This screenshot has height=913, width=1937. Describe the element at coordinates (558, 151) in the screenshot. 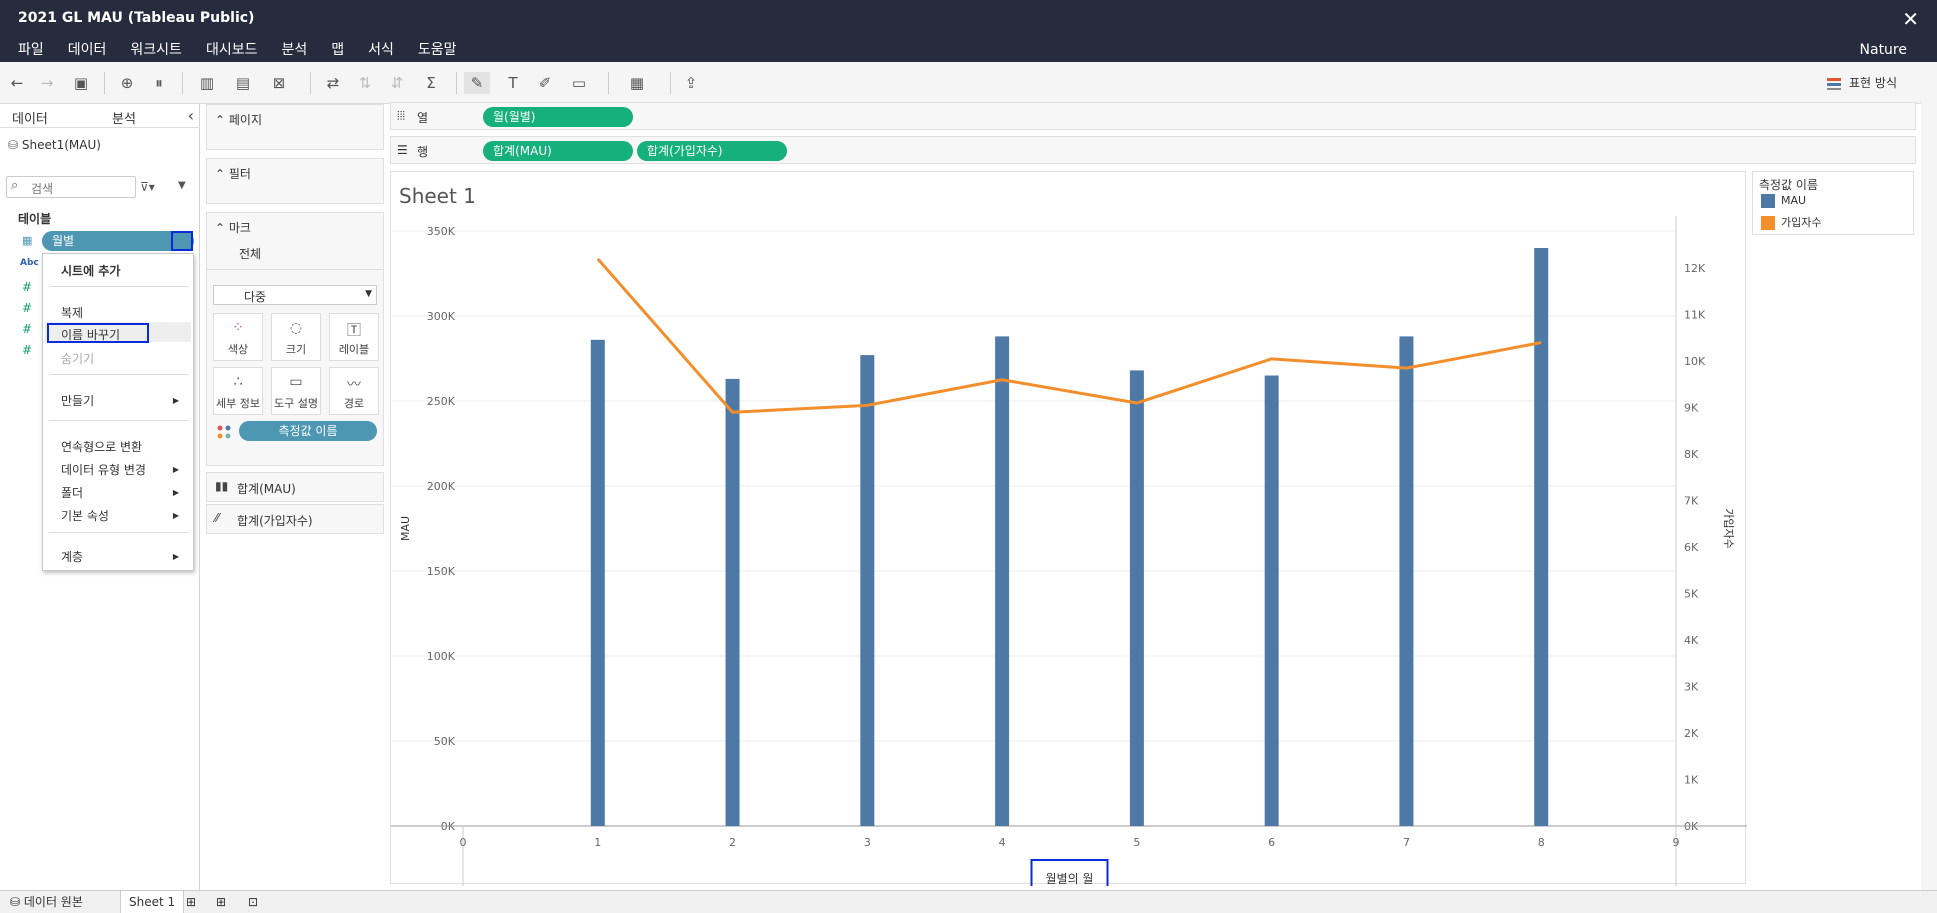

I see `mau-pill: 합계(MAU)` at that location.